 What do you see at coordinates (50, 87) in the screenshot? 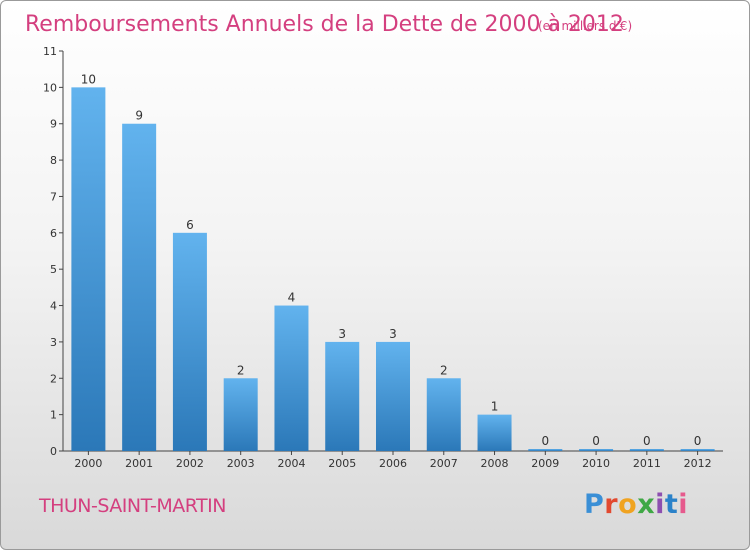
I see `y-tick-label: 10` at bounding box center [50, 87].